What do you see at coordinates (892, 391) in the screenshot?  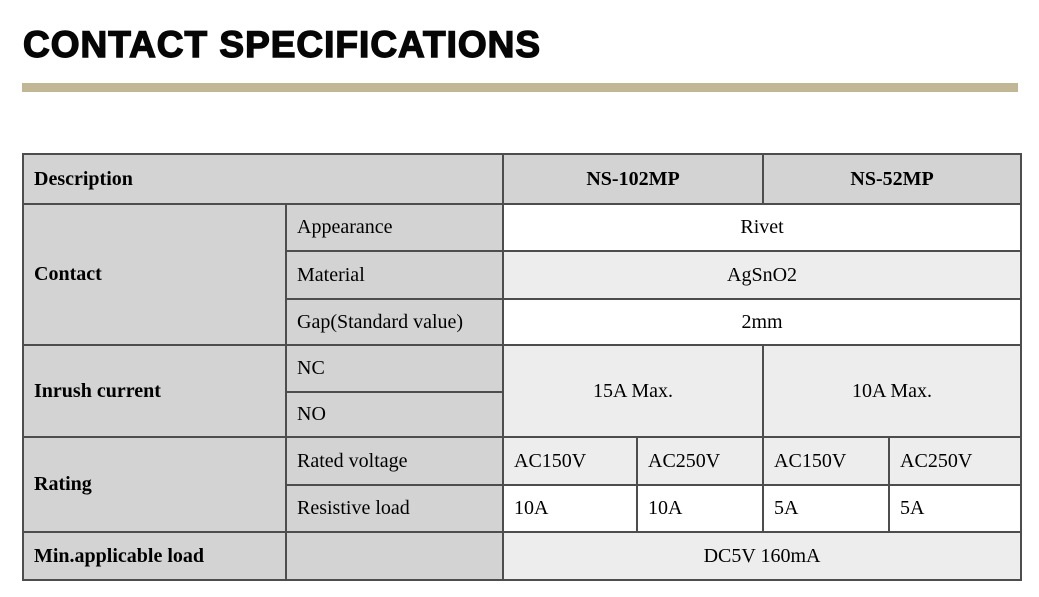 I see `inrush-ns52mp-value-cell: 10A Max.` at bounding box center [892, 391].